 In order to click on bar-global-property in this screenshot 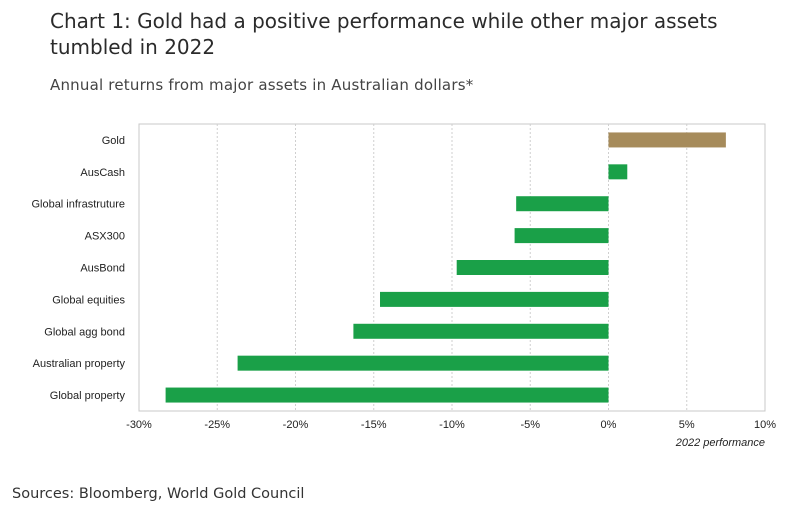, I will do `click(387, 395)`.